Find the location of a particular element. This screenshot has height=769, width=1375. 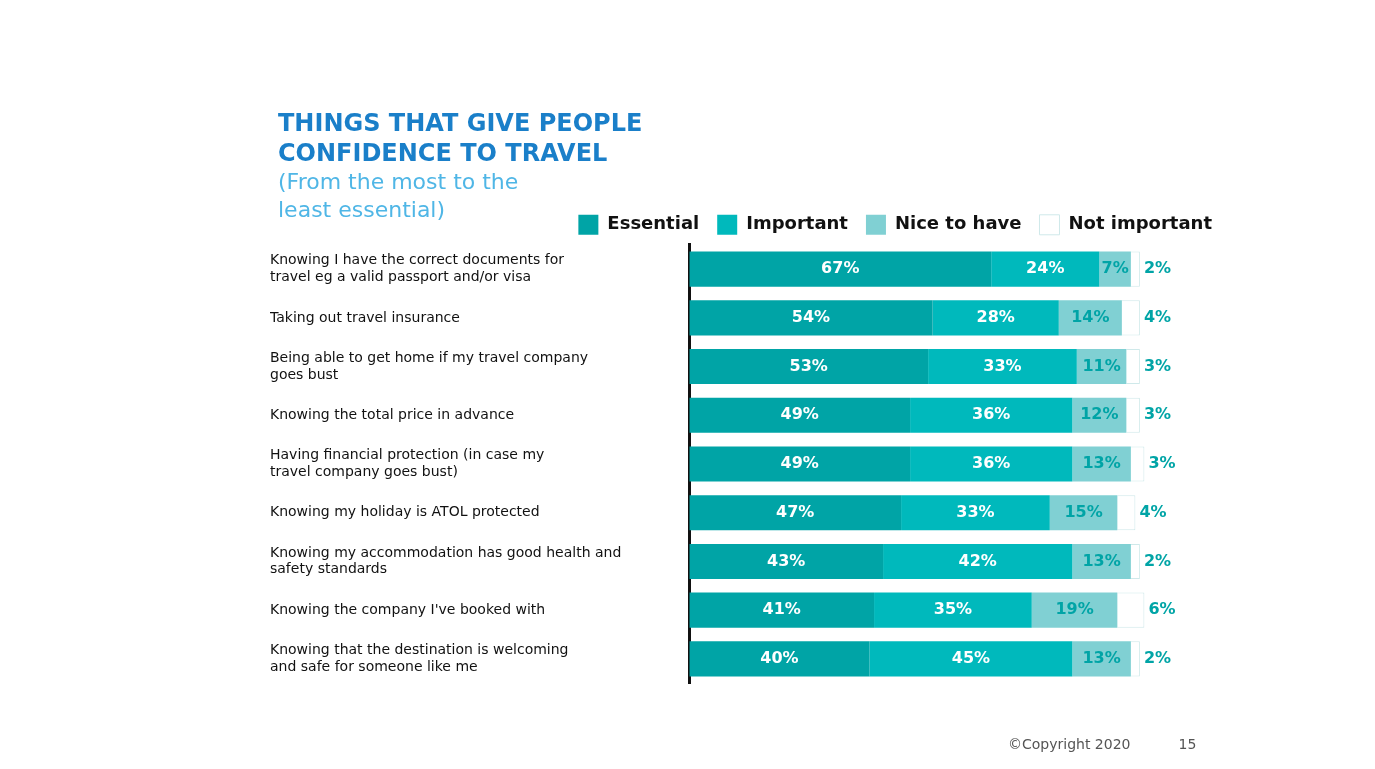

y-tick-label: Taking out travel insurance is located at coordinates (364, 316).